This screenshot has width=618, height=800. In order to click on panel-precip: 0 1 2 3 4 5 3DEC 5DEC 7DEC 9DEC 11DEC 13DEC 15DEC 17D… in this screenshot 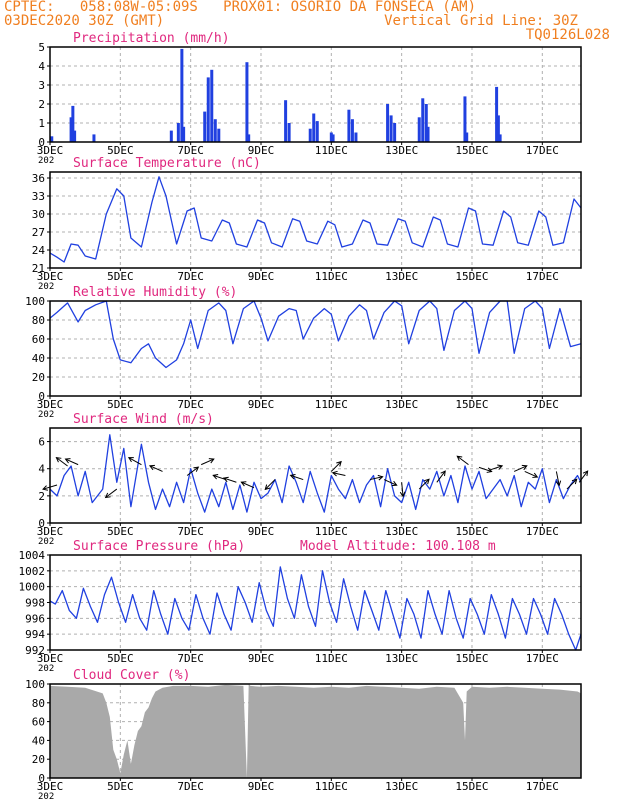, I will do `click(309, 98)`.